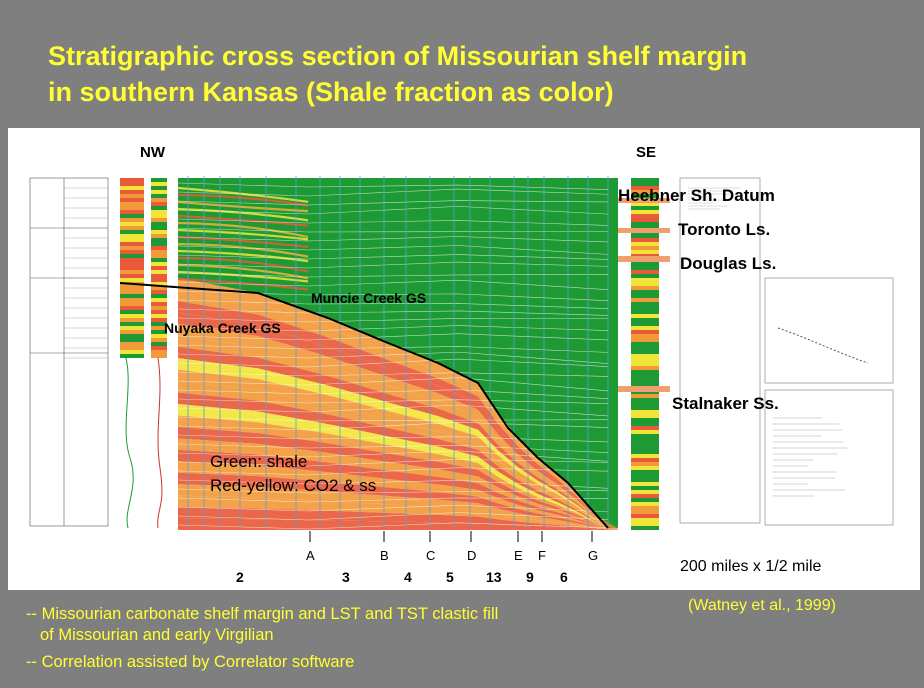 This screenshot has width=924, height=688. Describe the element at coordinates (293, 485) in the screenshot. I see `legend-carbonate: Red-yellow: CO2 & ss` at that location.